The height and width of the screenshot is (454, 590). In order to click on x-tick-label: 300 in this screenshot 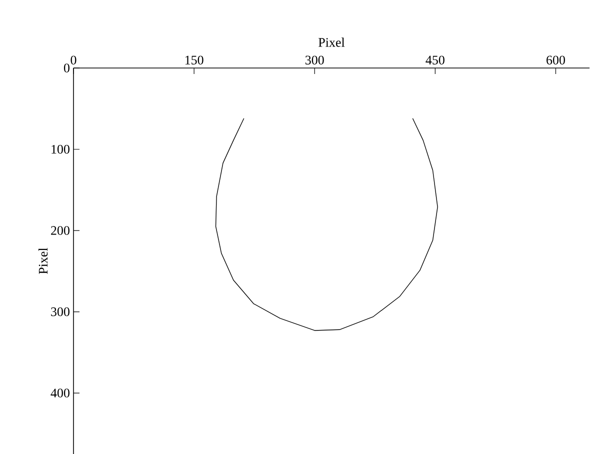, I will do `click(315, 60)`.